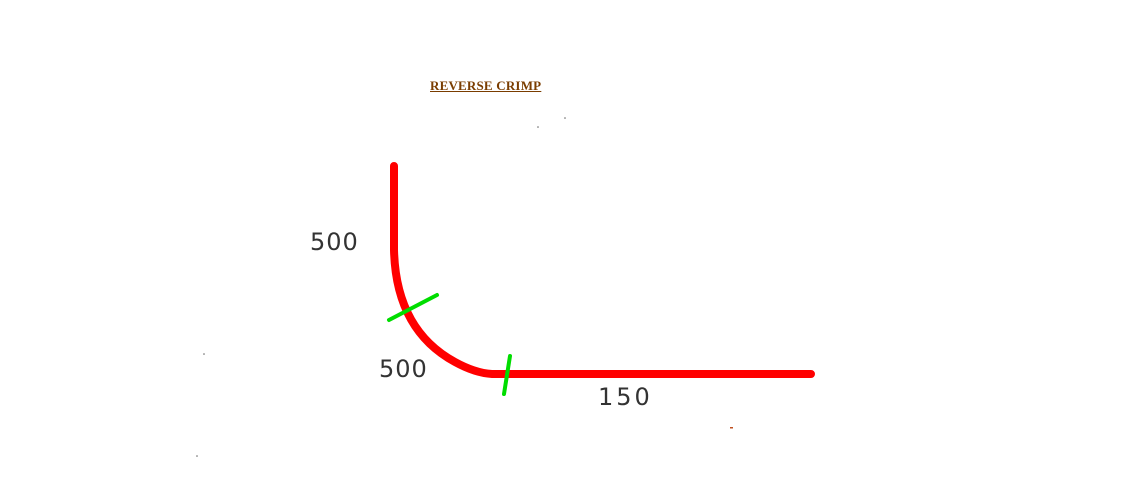 The image size is (1138, 502). I want to click on dimension-horizontal-leg: 150, so click(625, 397).